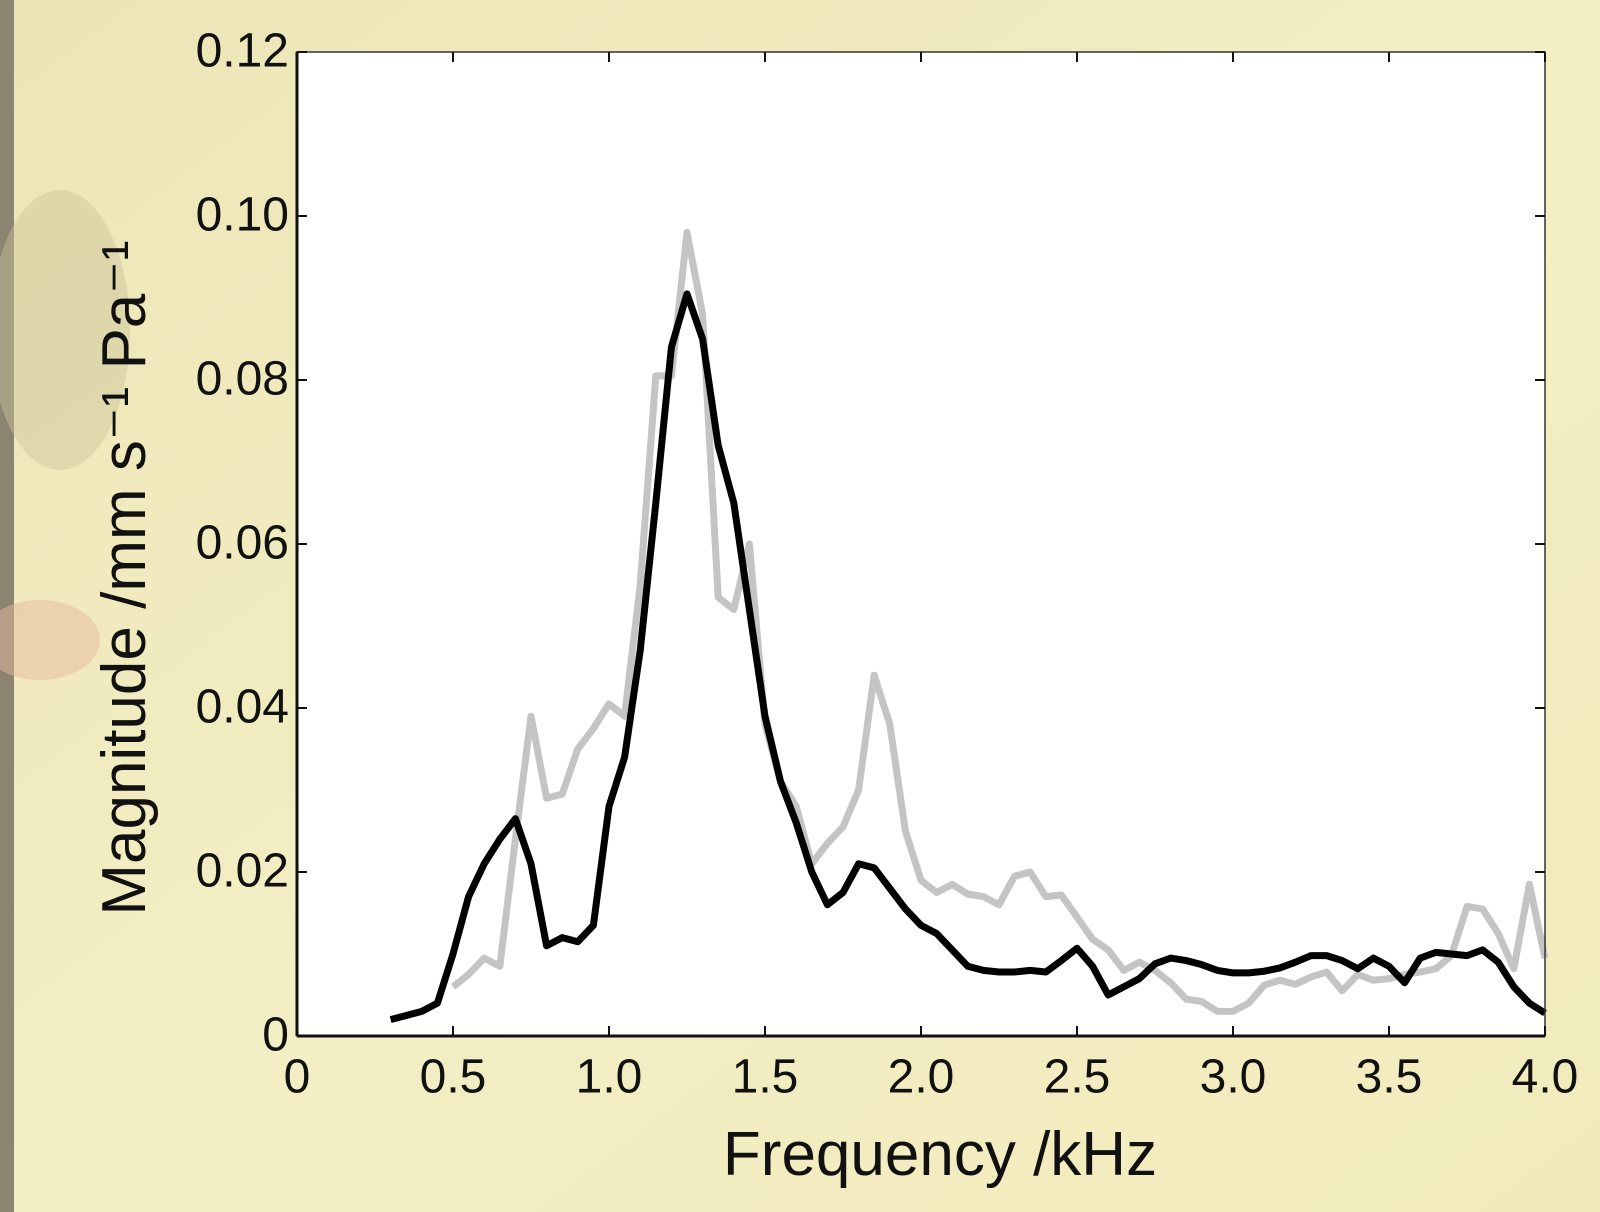  Describe the element at coordinates (297, 1077) in the screenshot. I see `x-tick-label: 0` at that location.